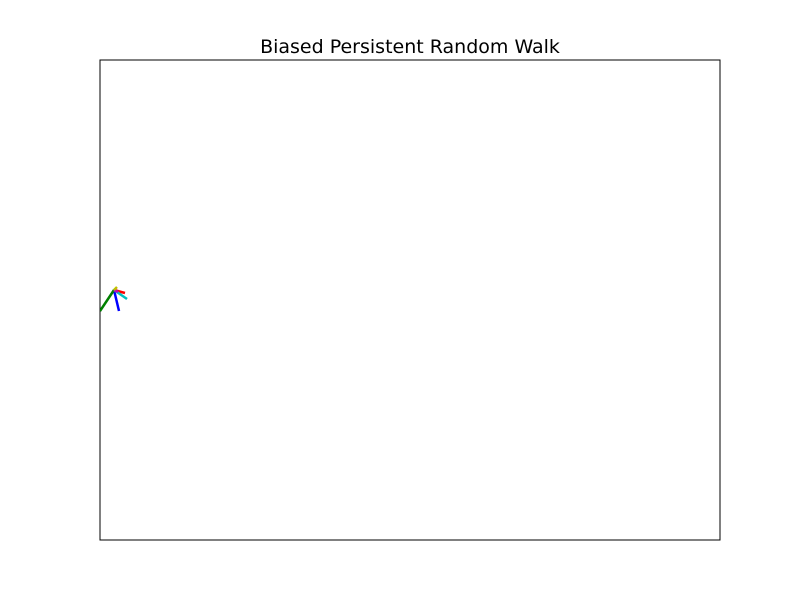 The height and width of the screenshot is (600, 800). I want to click on chart-title: Biased Persistent Random Walk, so click(410, 47).